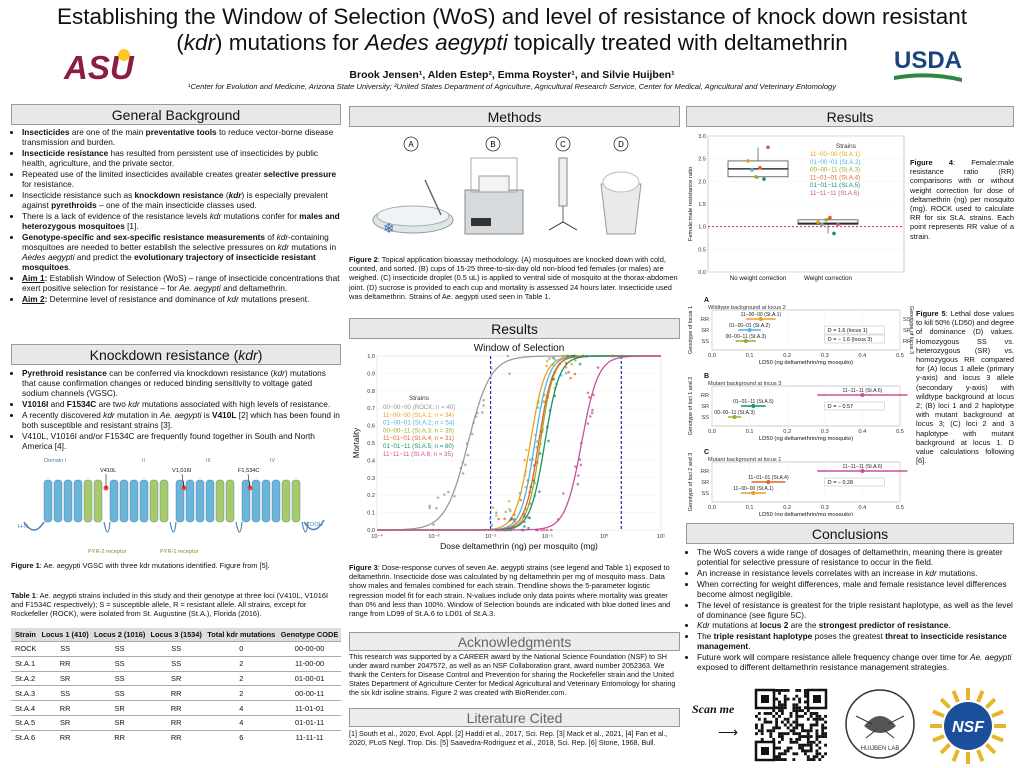 Image resolution: width=1024 pixels, height=768 pixels. Describe the element at coordinates (494, 196) in the screenshot. I see `scale-icon` at that location.